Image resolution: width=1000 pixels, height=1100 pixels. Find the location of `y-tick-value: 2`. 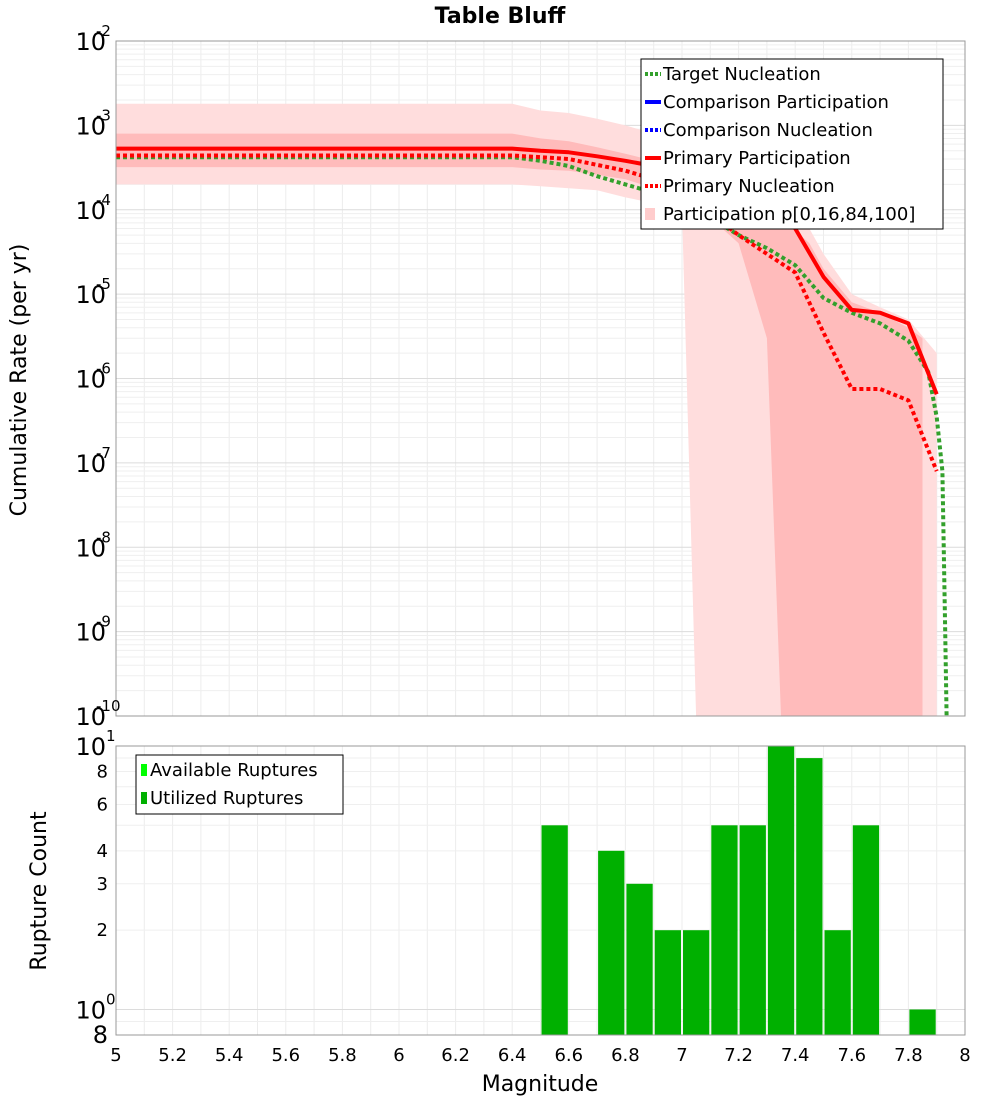

y-tick-value: 2 is located at coordinates (102, 930).